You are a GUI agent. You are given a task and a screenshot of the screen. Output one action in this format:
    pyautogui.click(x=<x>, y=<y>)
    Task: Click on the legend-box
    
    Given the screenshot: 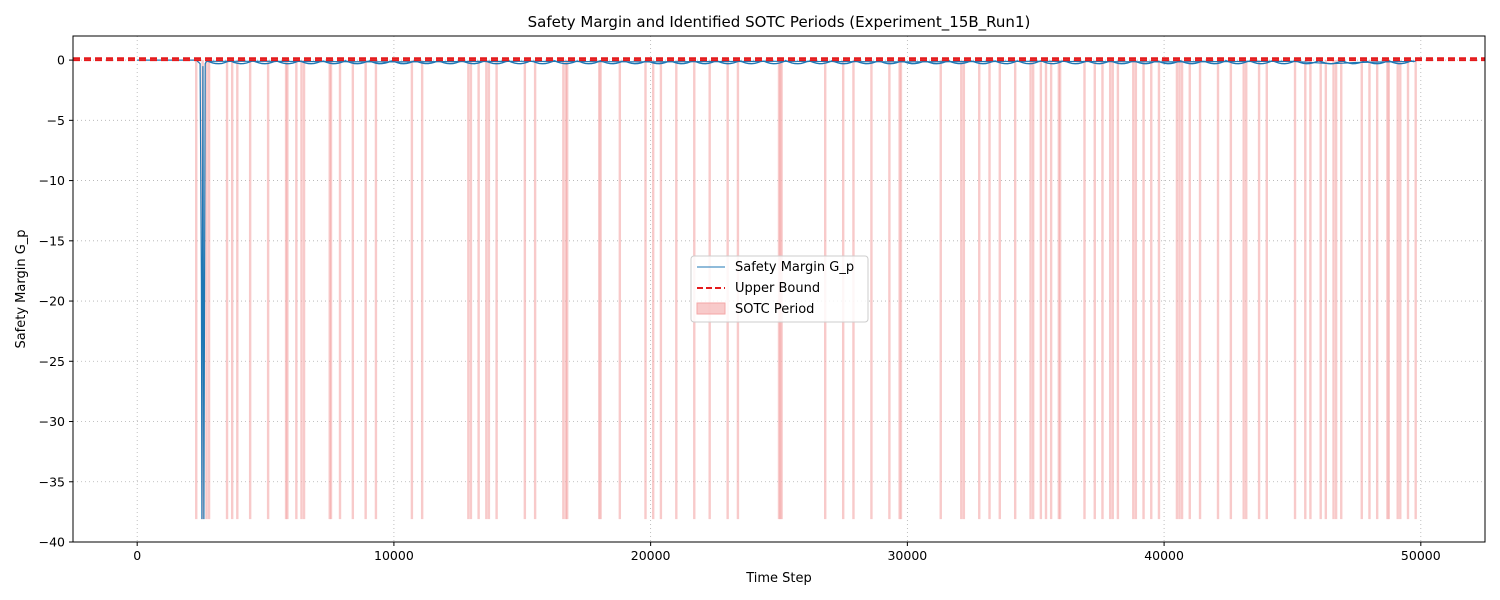 What is the action you would take?
    pyautogui.click(x=779, y=289)
    